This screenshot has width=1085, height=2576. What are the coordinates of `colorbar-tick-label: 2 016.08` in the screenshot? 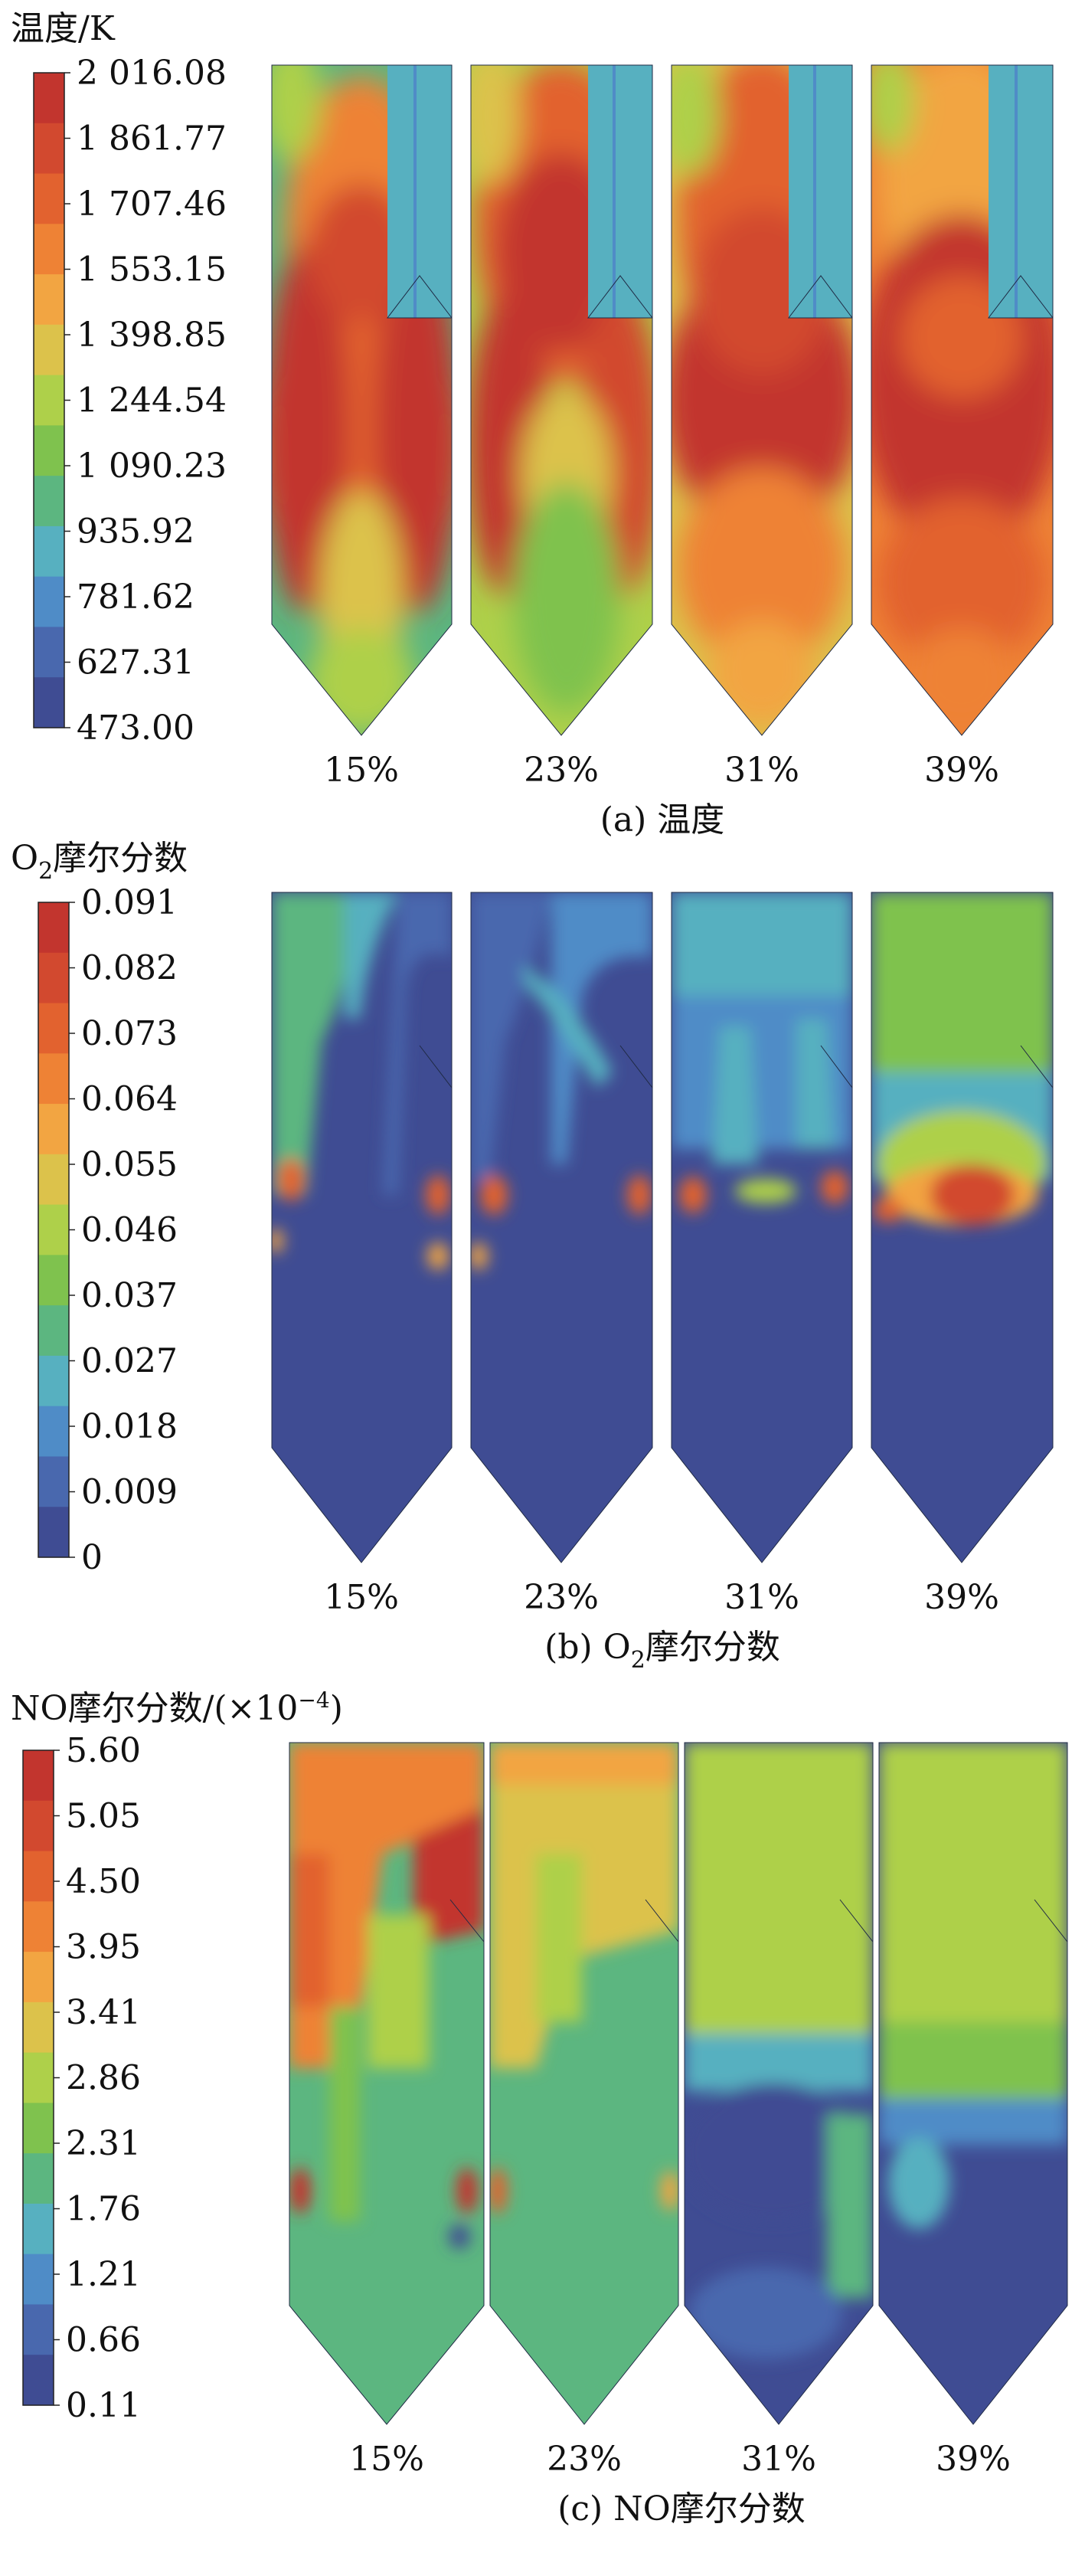 It's located at (152, 73).